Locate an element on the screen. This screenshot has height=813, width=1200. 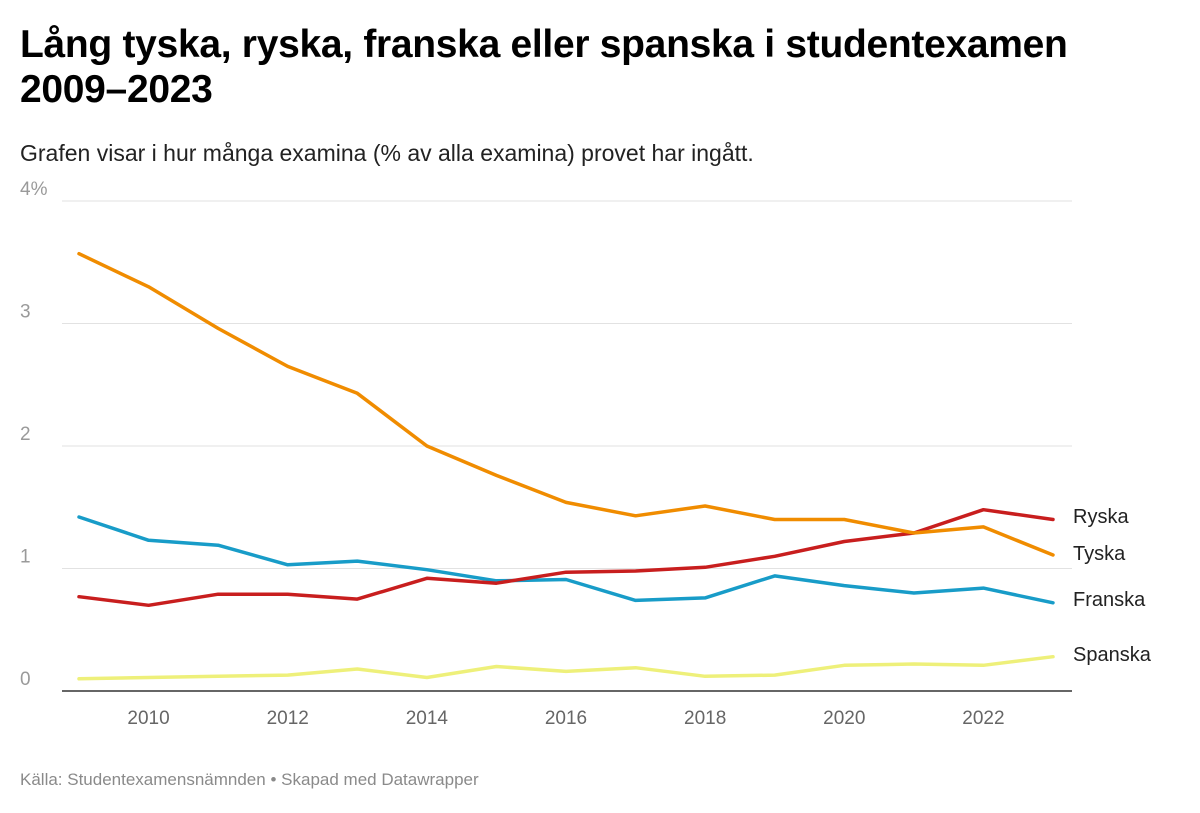
x-tick-label: 2022 is located at coordinates (983, 718).